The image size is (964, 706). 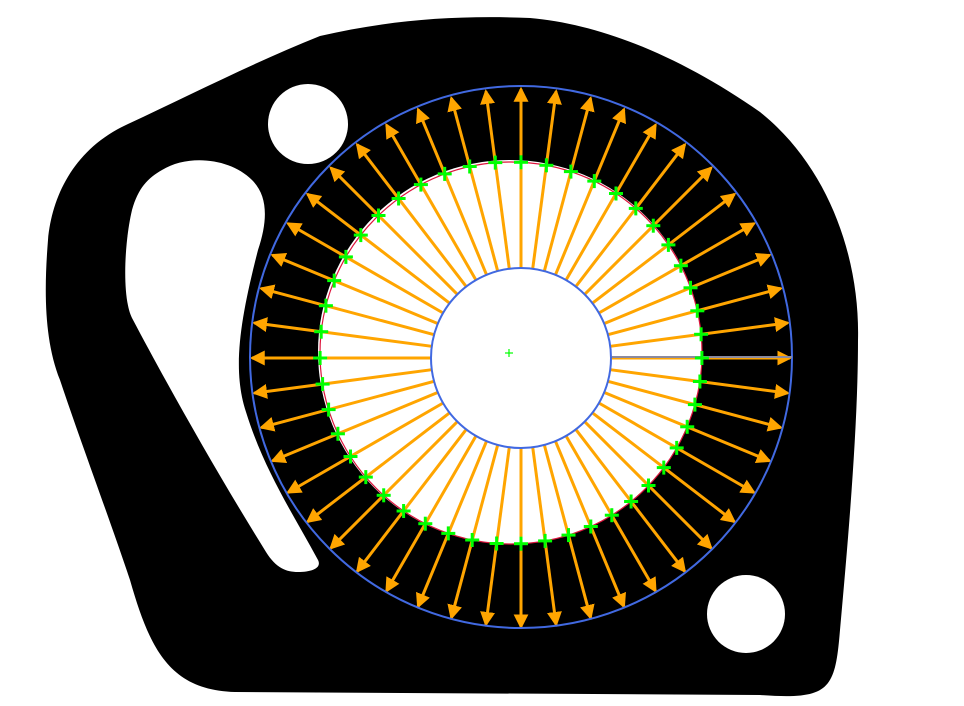 What do you see at coordinates (521, 358) in the screenshot?
I see `search-circle-inner` at bounding box center [521, 358].